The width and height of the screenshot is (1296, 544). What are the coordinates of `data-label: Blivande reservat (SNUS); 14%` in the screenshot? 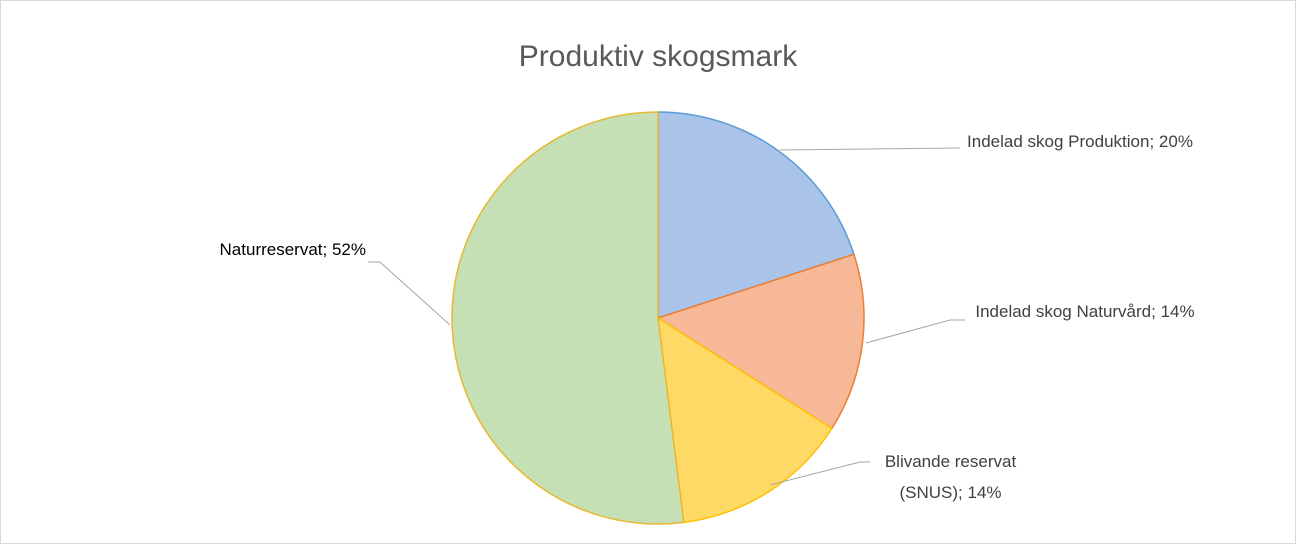 It's located at (950, 477).